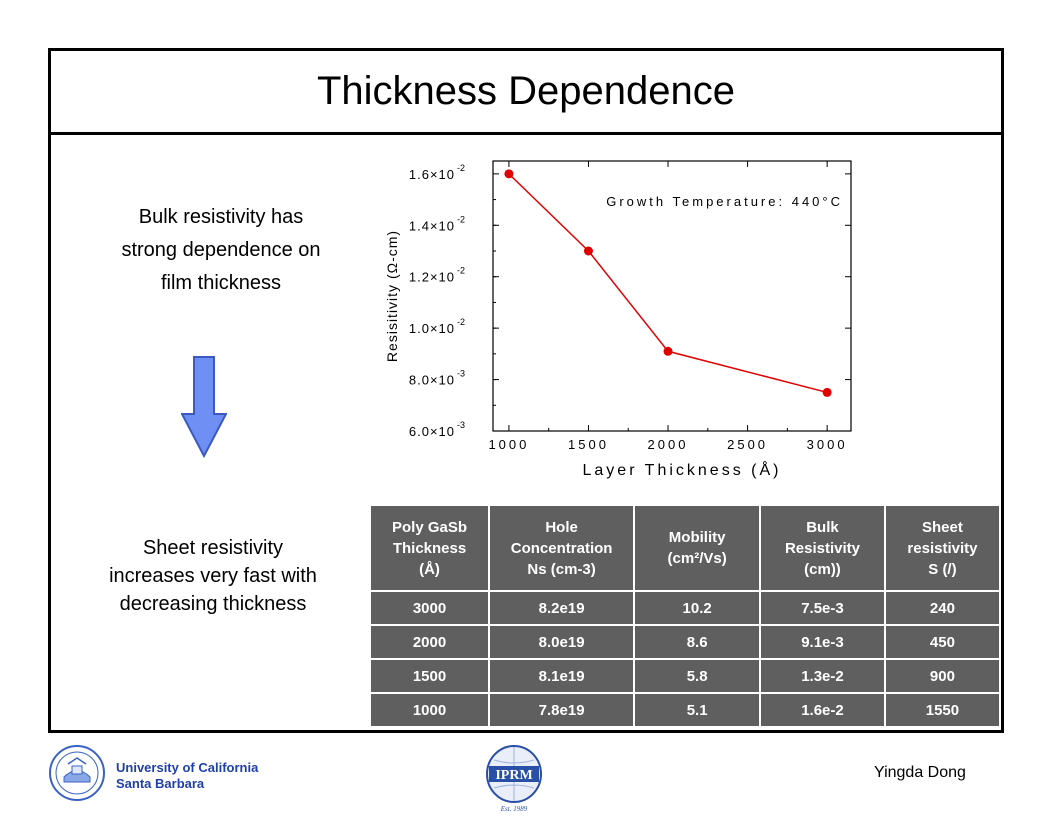  I want to click on slide-title: Thickness Dependence, so click(526, 91).